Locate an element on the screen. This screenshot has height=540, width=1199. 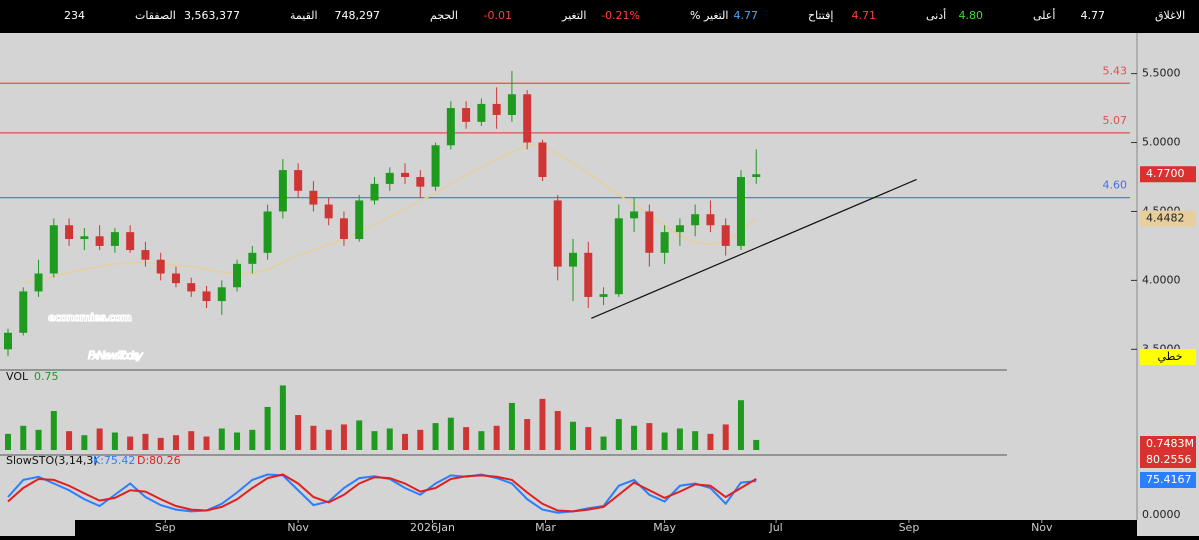
price-tag-label: 4.7700 is located at coordinates (1165, 173).